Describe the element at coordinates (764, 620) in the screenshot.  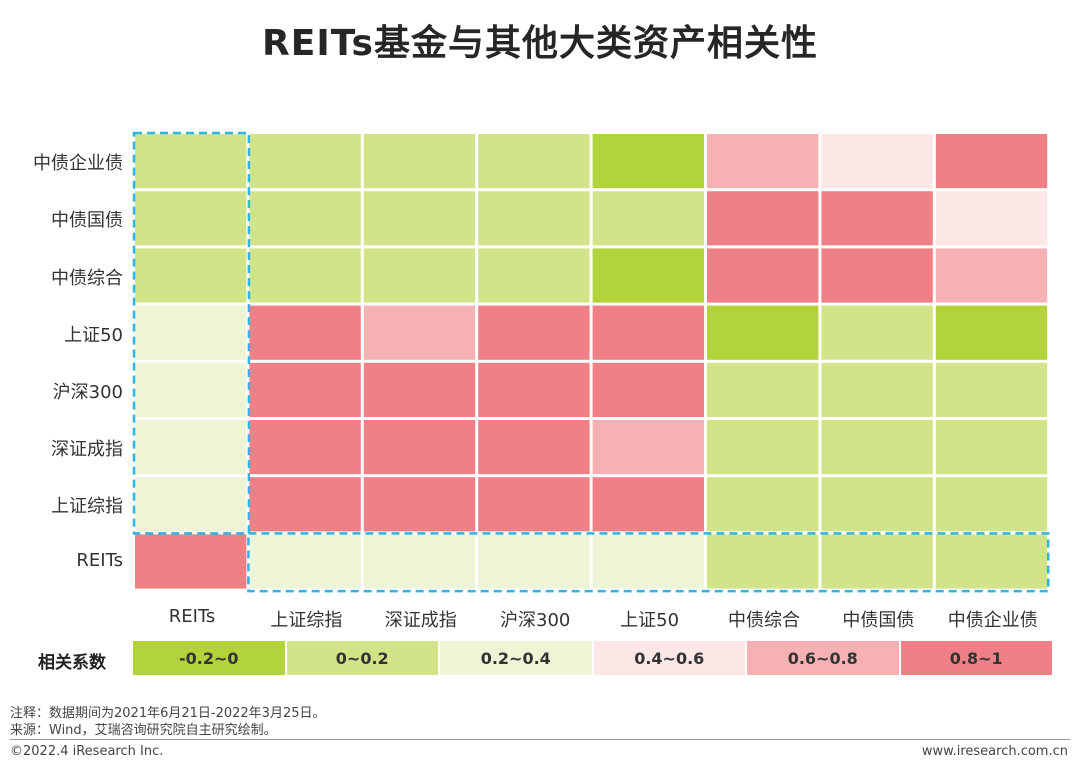
I see `column-label: 中债综合` at that location.